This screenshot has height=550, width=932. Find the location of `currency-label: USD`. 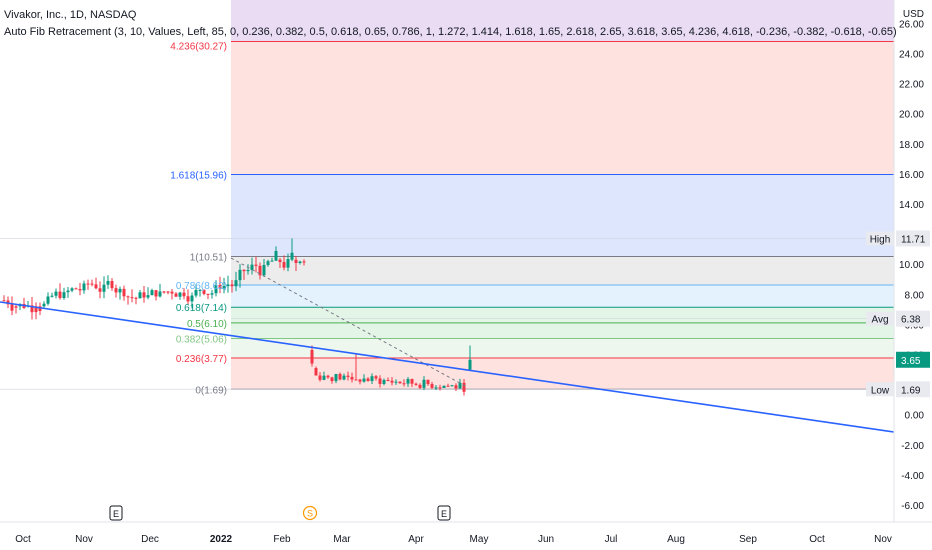

currency-label: USD is located at coordinates (913, 14).